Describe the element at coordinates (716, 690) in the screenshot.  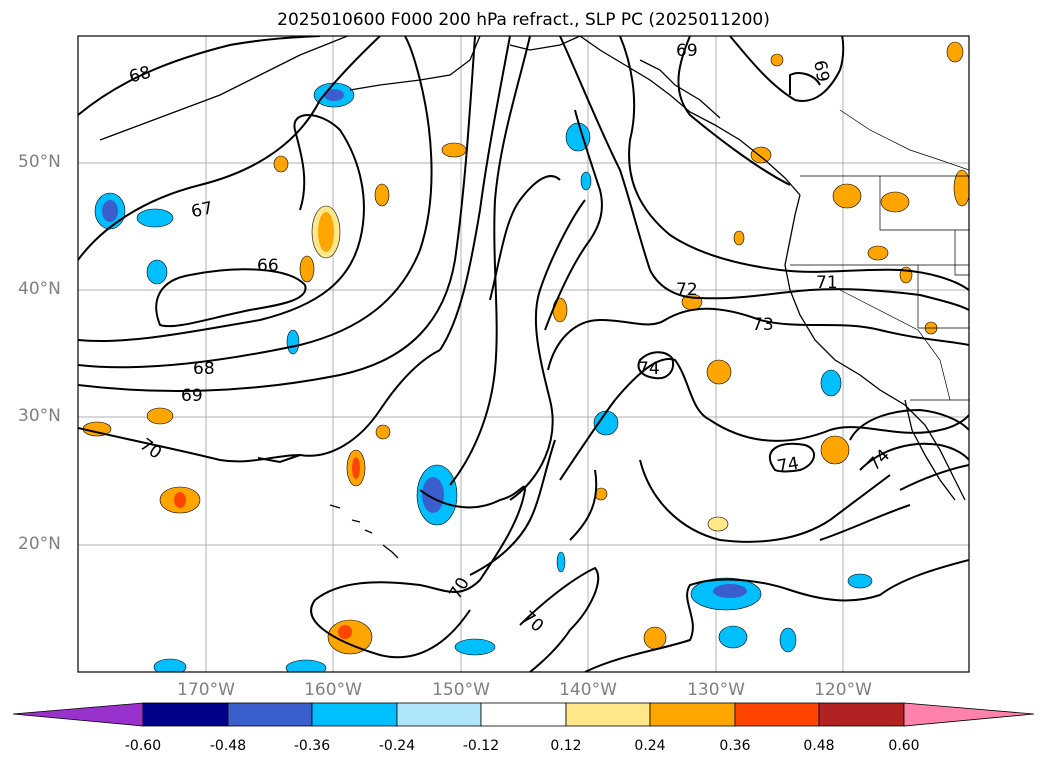
I see `lon-label: 130°W` at that location.